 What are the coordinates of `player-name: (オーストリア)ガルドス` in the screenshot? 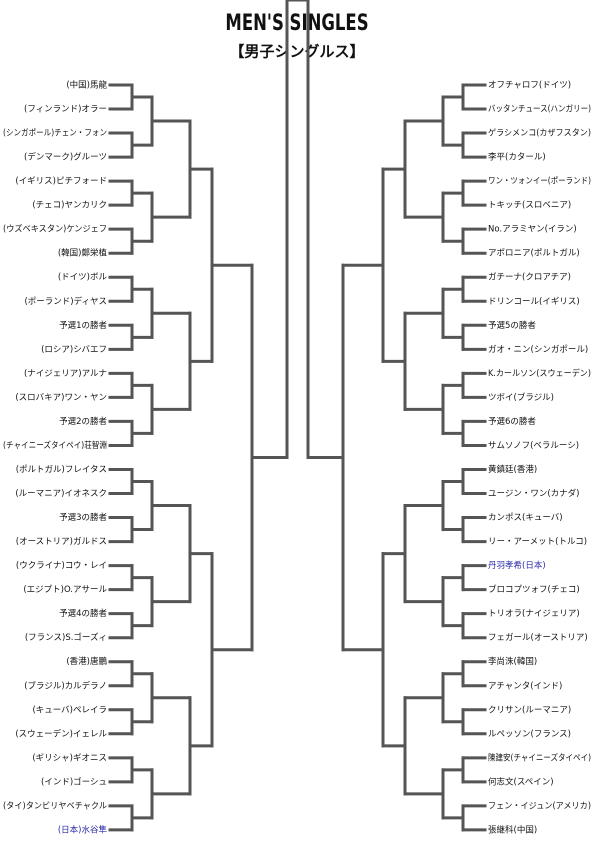 It's located at (61, 541).